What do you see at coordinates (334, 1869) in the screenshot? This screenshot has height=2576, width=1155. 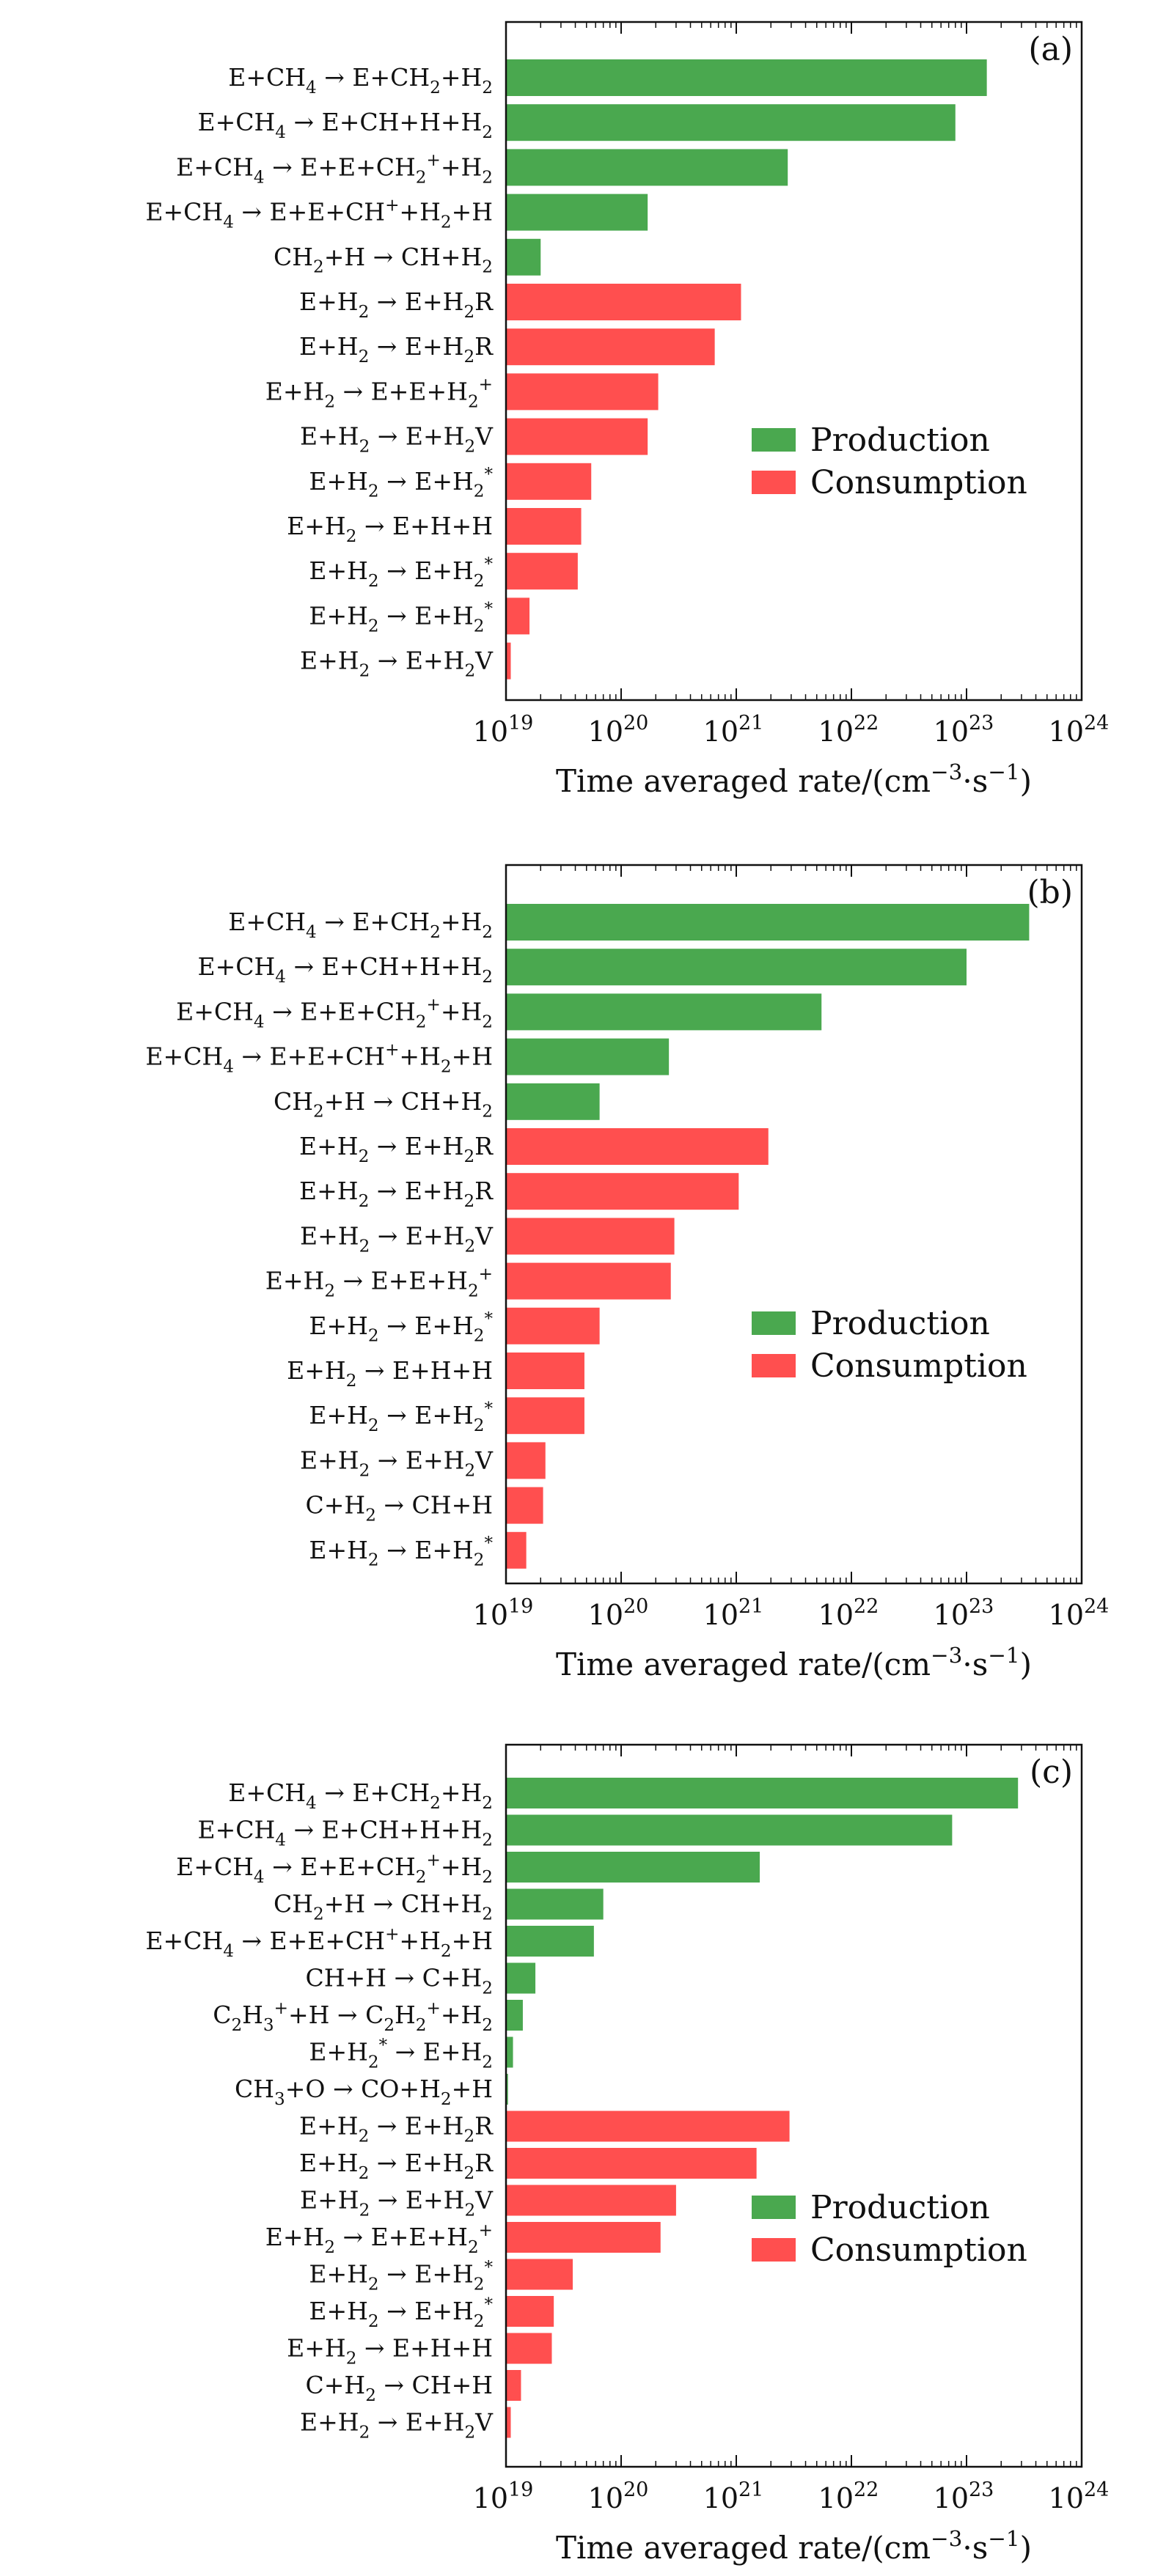 I see `category-label: E+CH4 → E+E+CH2++H2` at bounding box center [334, 1869].